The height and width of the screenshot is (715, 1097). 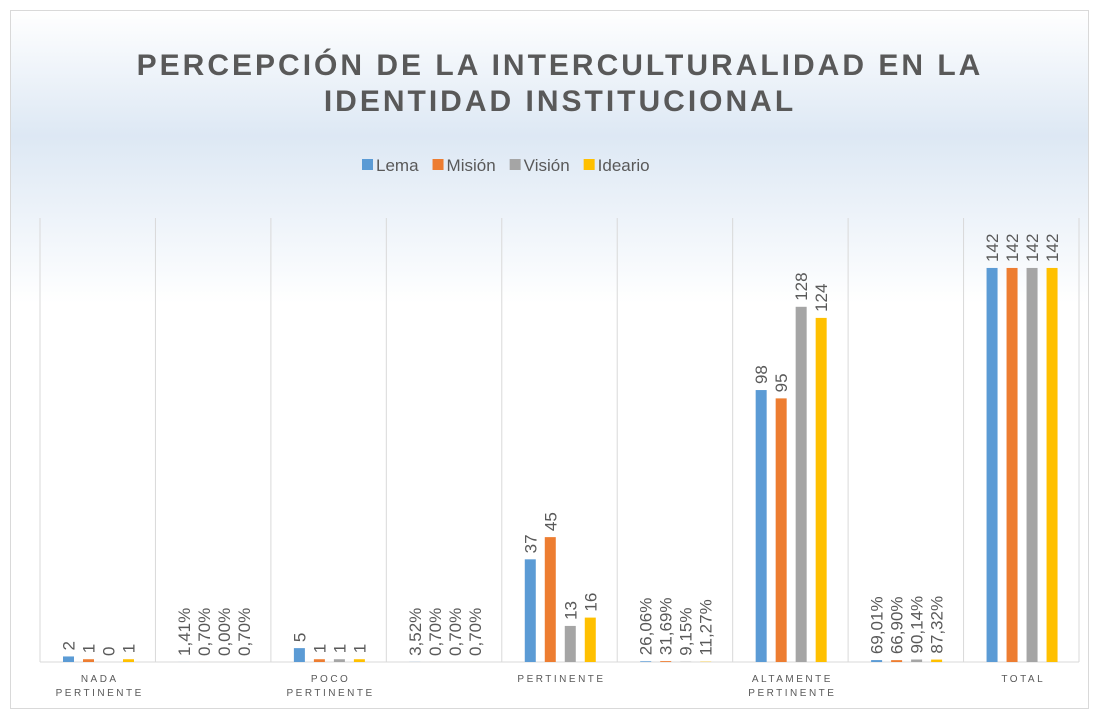 I want to click on legend-label: Lema, so click(x=397, y=165).